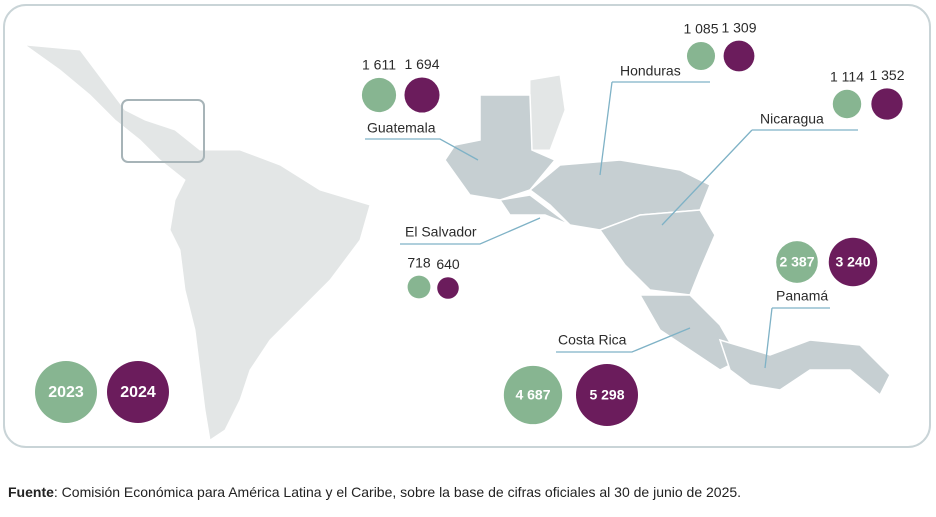 This screenshot has width=936, height=517. I want to click on country-name: Guatemala, so click(401, 128).